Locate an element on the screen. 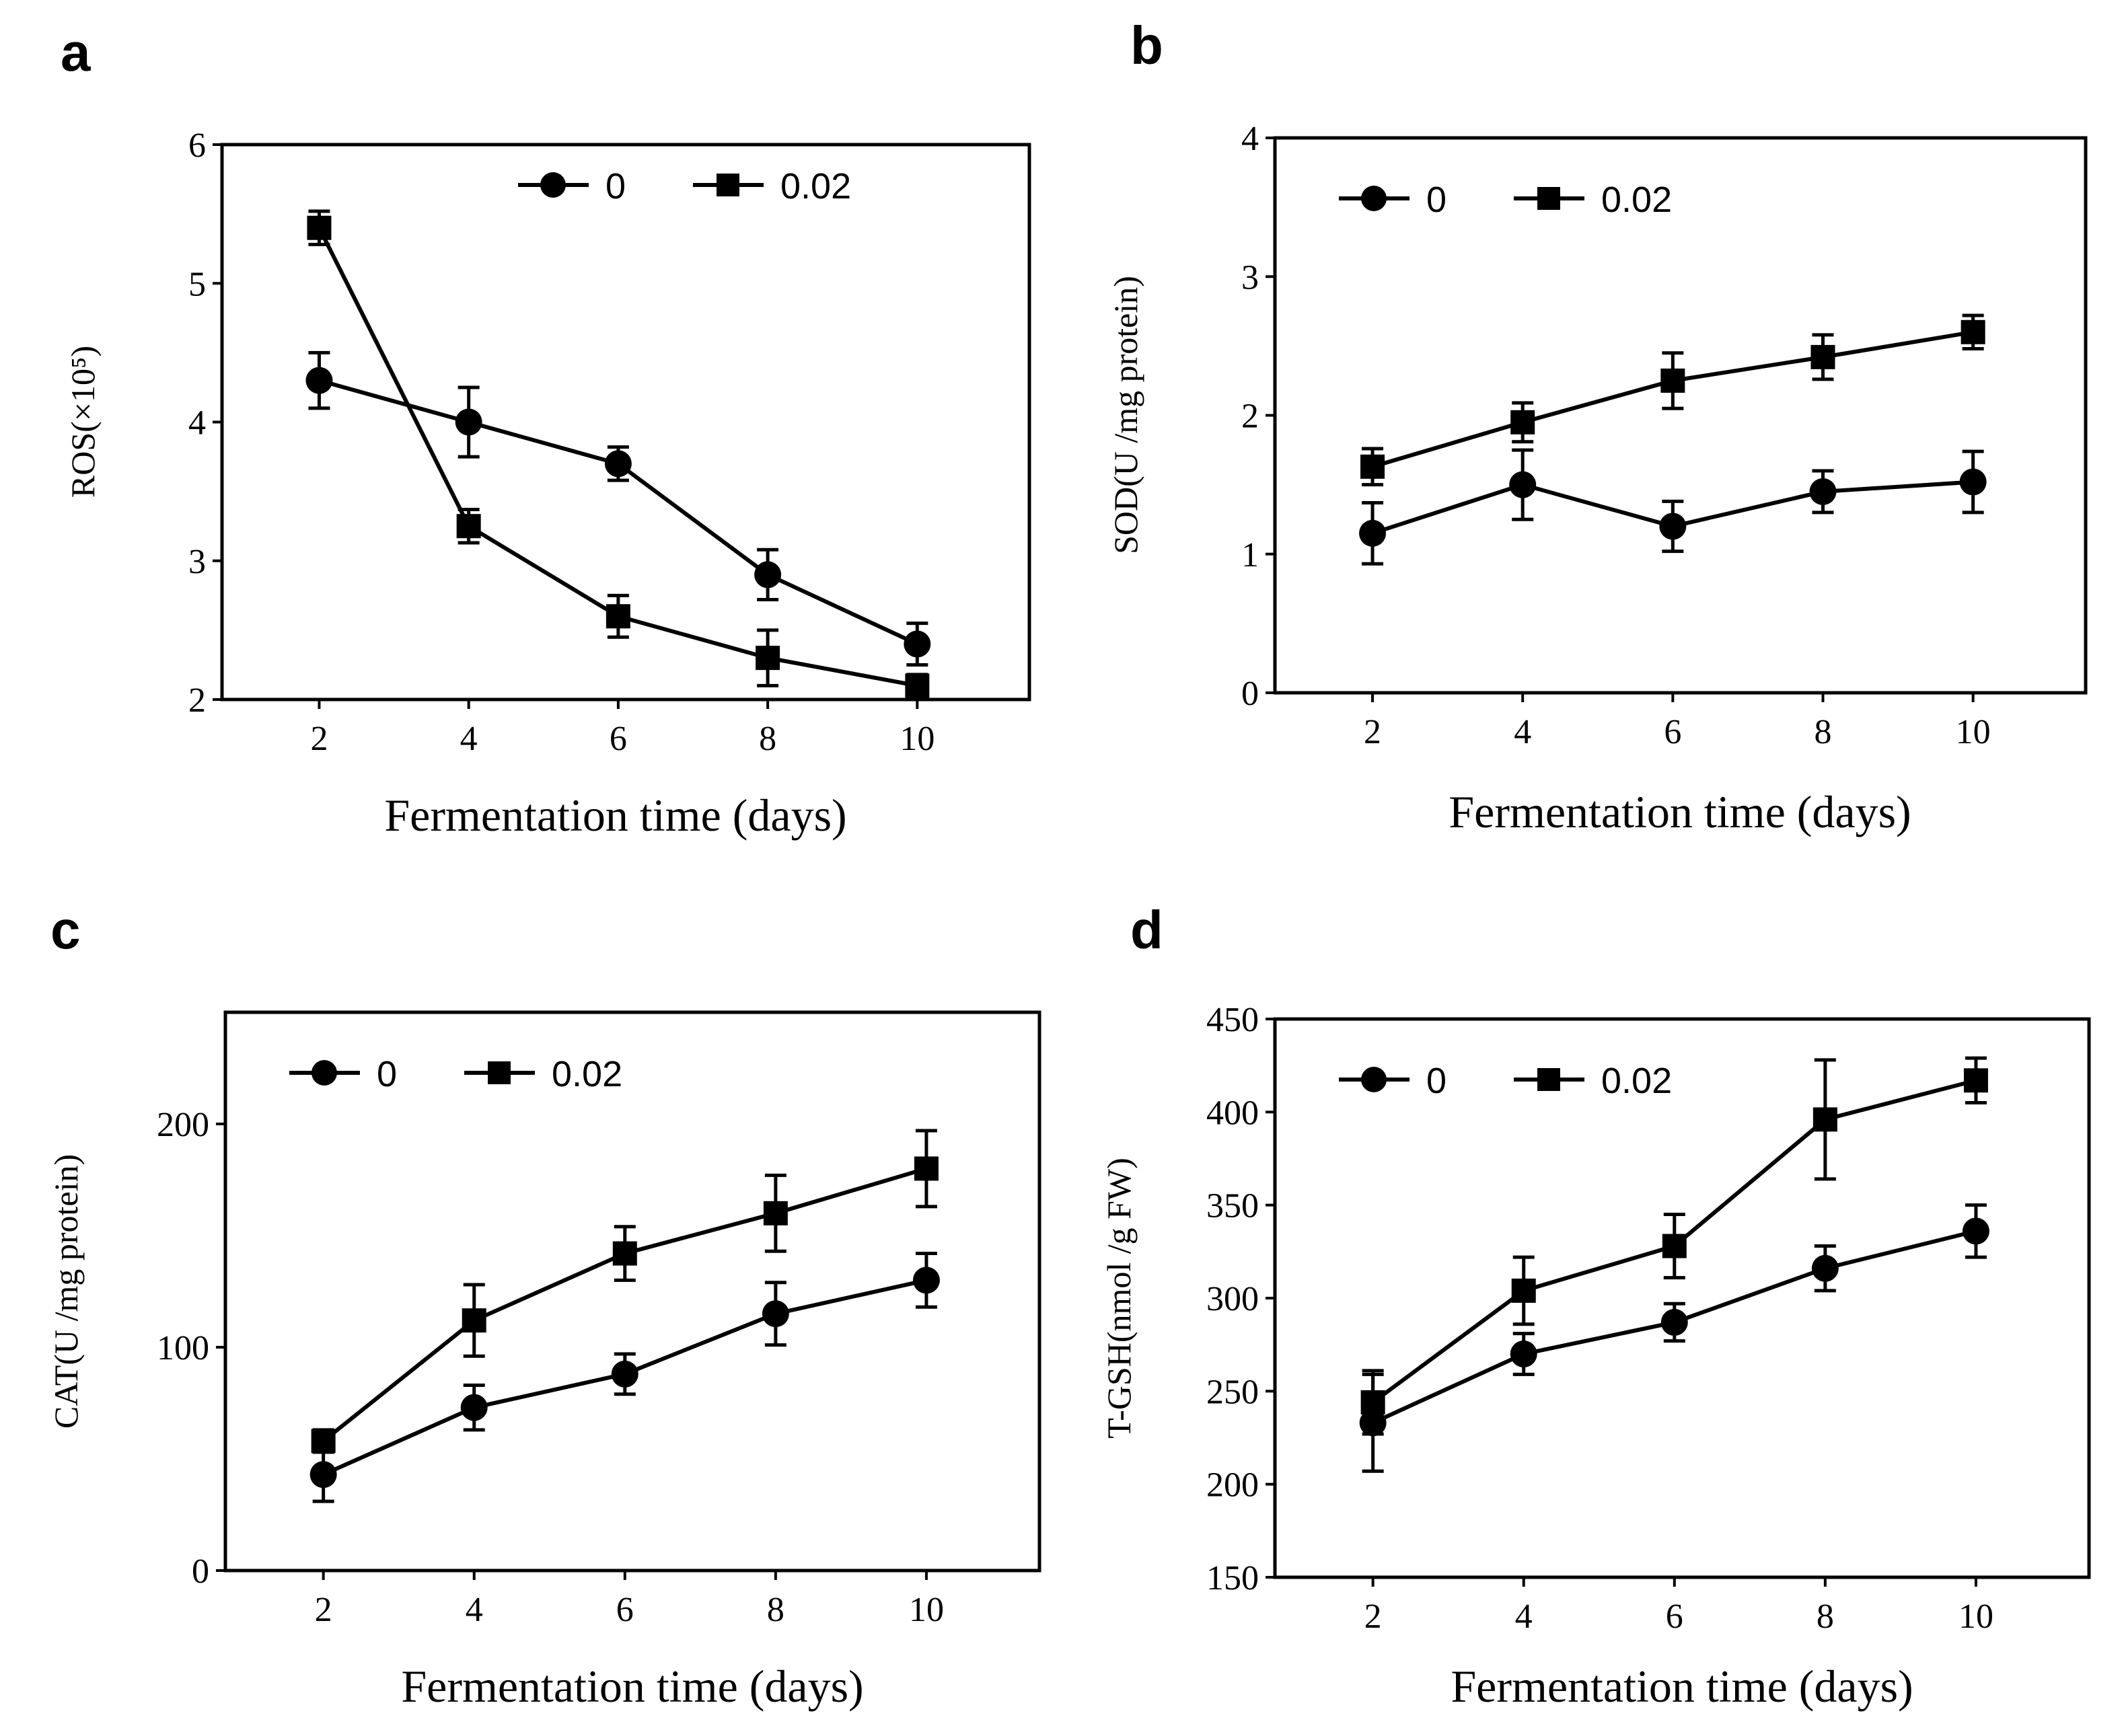  y-tick-label: 150 is located at coordinates (1232, 1578).